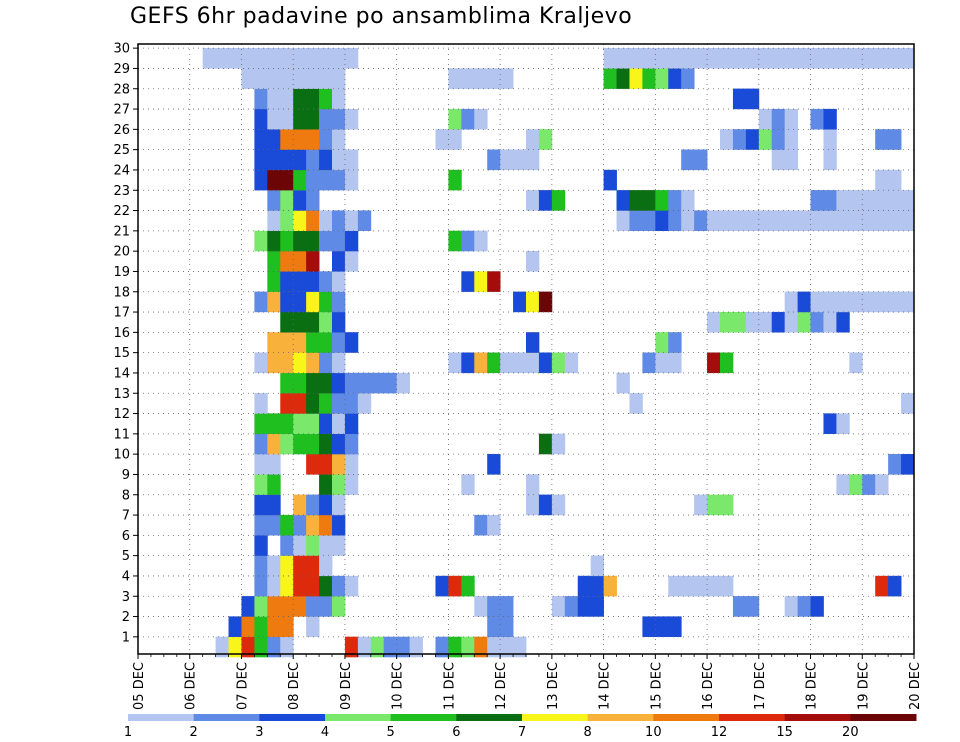  What do you see at coordinates (456, 732) in the screenshot?
I see `legend-label: 6` at bounding box center [456, 732].